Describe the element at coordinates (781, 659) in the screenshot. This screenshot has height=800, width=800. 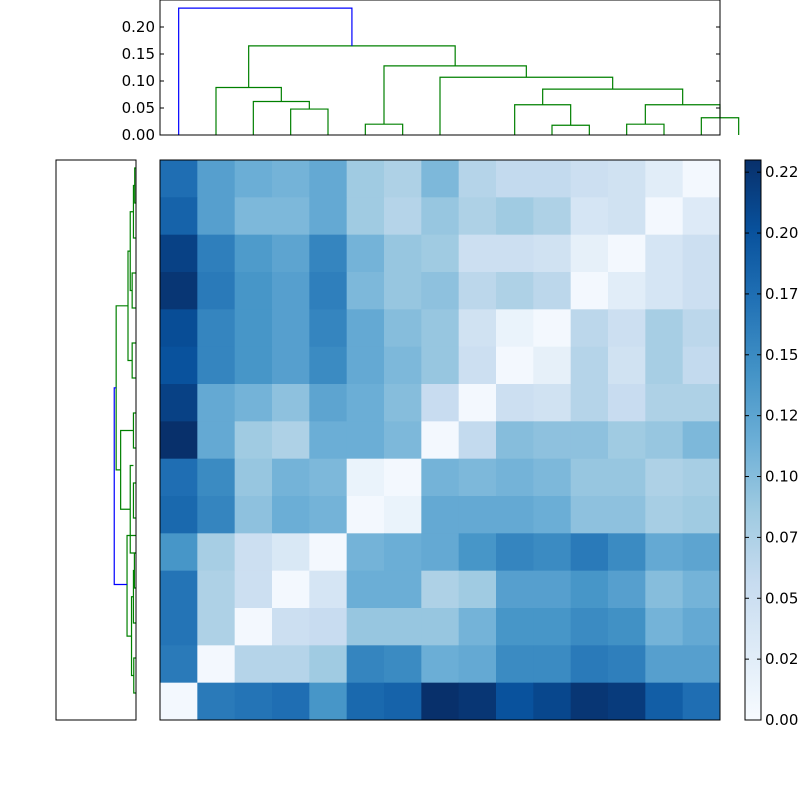
I see `colorbar-tick-label: 0.02` at that location.